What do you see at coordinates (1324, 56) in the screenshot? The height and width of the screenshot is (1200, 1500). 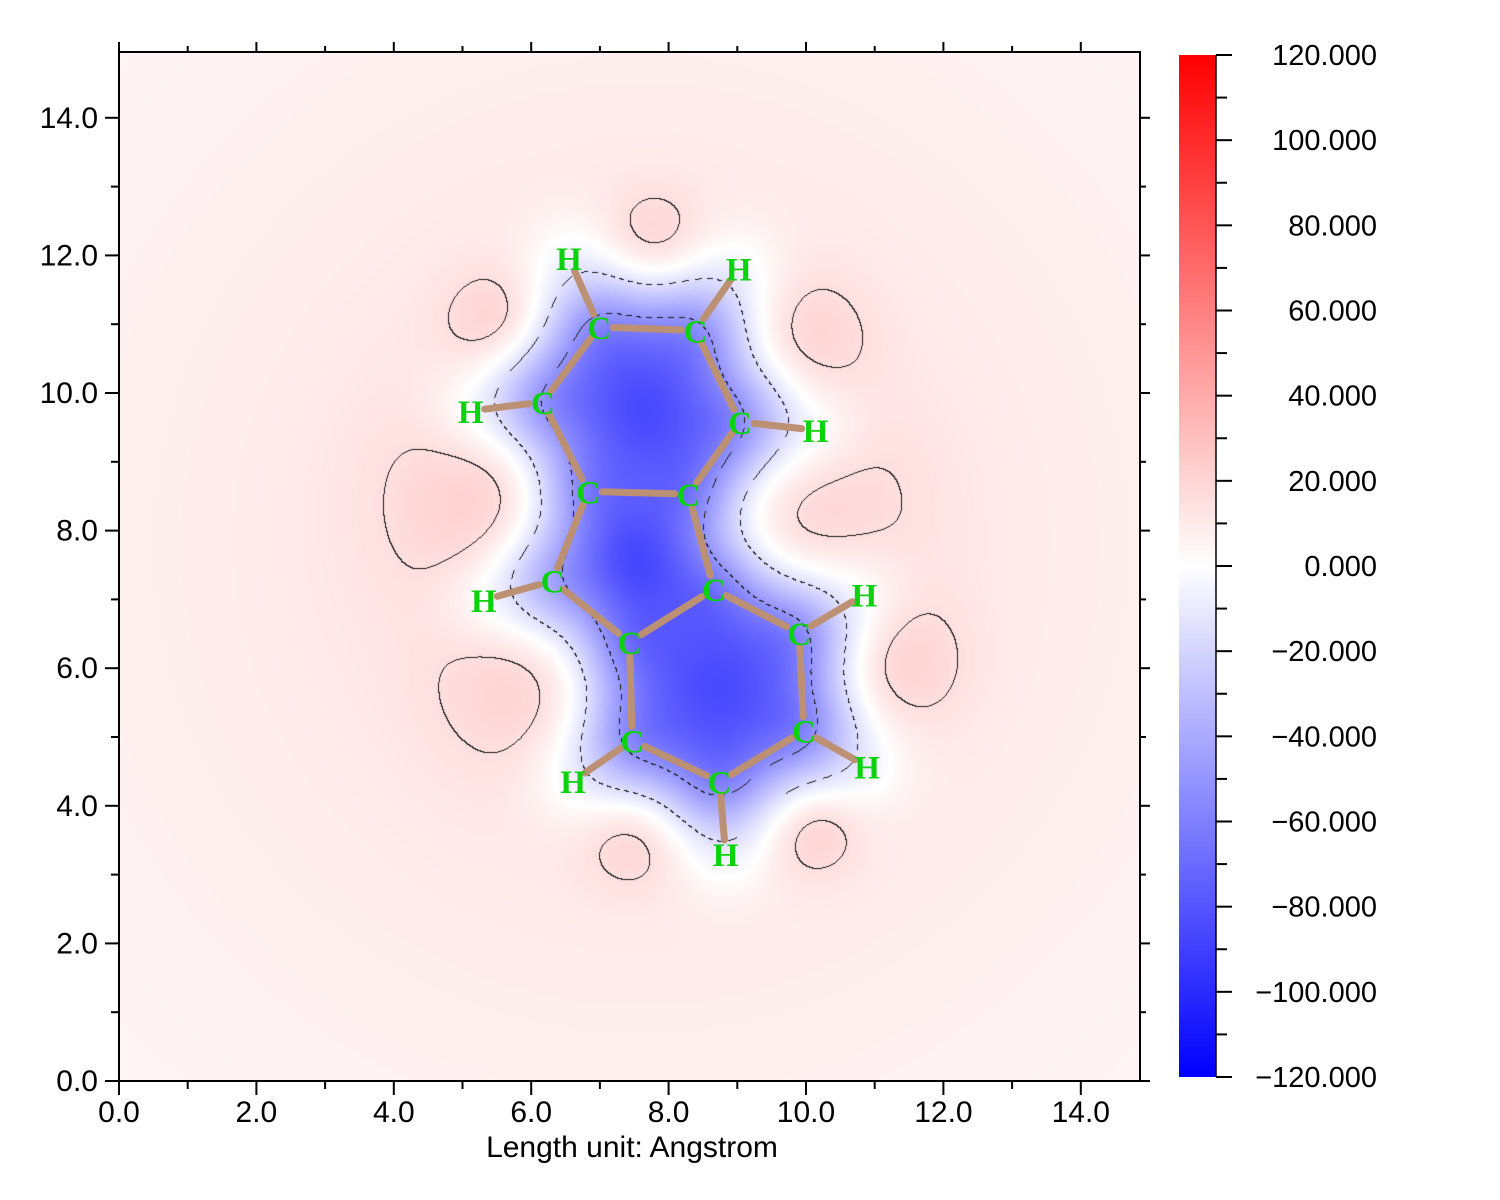 I see `colorbar-tick-label: 120.000` at bounding box center [1324, 56].